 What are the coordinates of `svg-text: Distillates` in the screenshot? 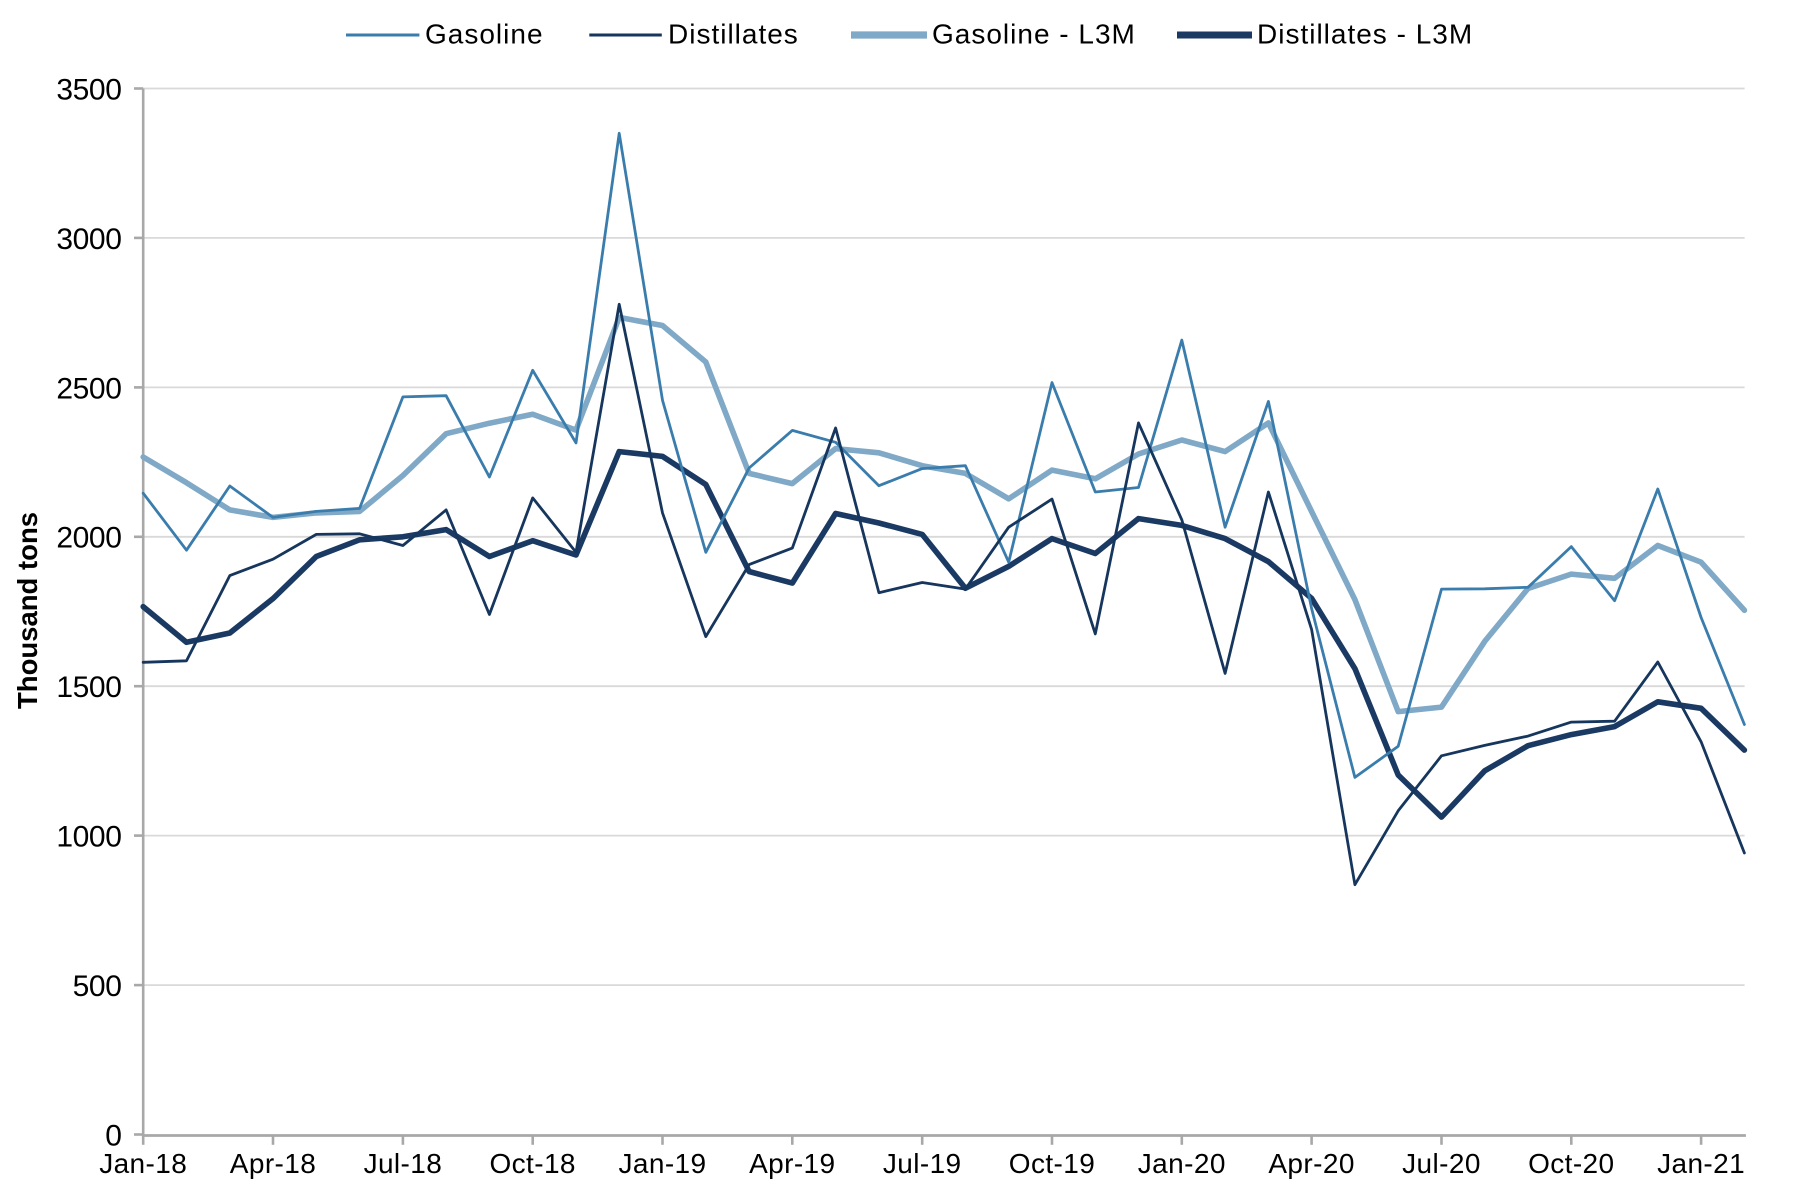 It's located at (733, 34).